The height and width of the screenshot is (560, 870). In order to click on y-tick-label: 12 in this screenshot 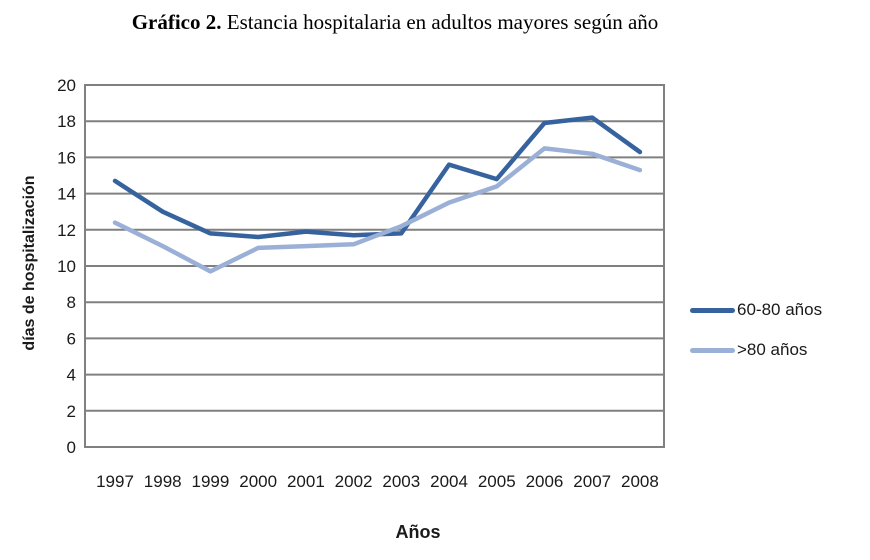, I will do `click(66, 230)`.